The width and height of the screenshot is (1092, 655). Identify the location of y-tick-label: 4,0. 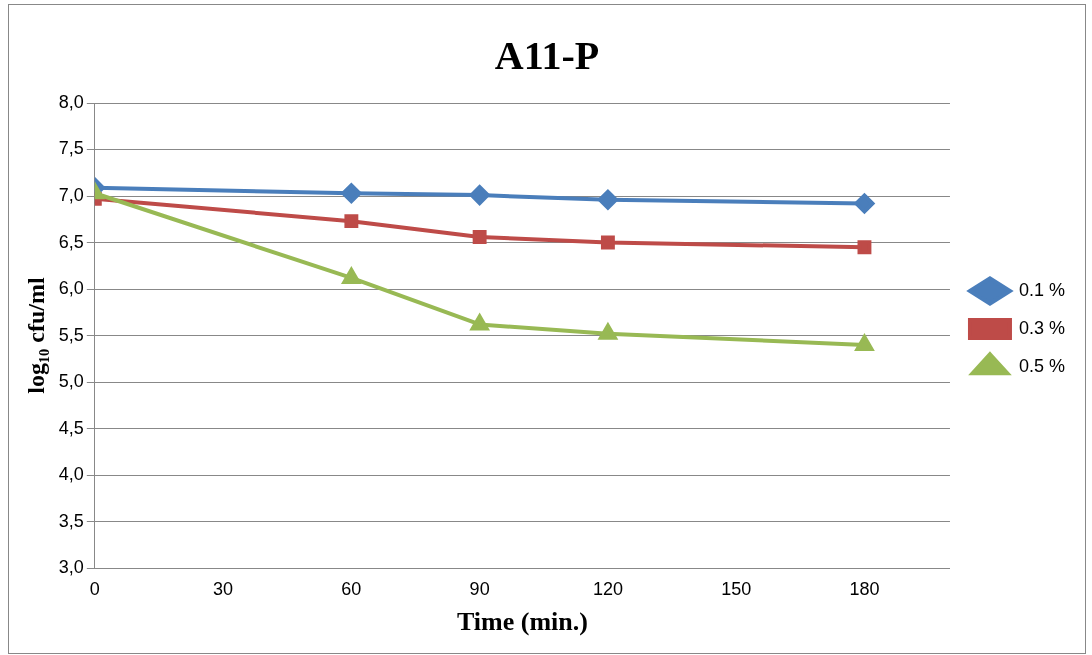
(71, 474).